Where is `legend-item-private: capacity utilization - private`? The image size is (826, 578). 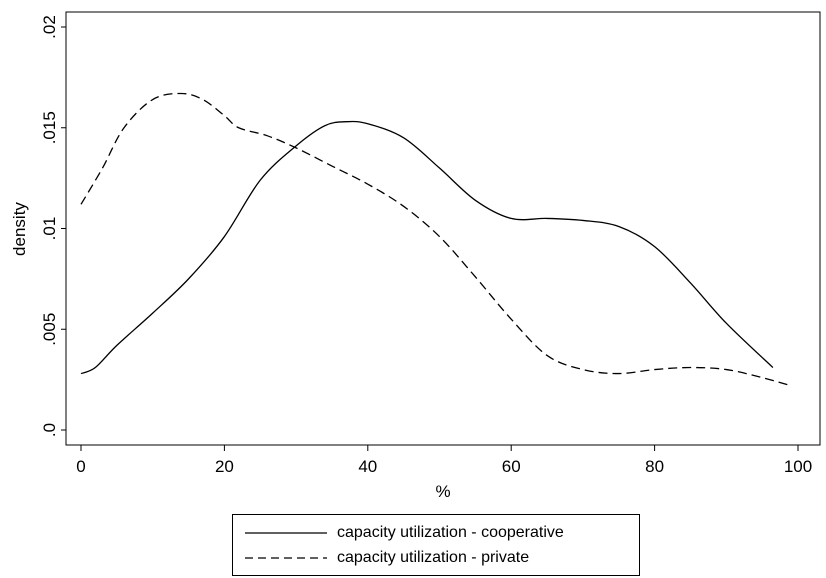
legend-item-private: capacity utilization - private is located at coordinates (436, 559).